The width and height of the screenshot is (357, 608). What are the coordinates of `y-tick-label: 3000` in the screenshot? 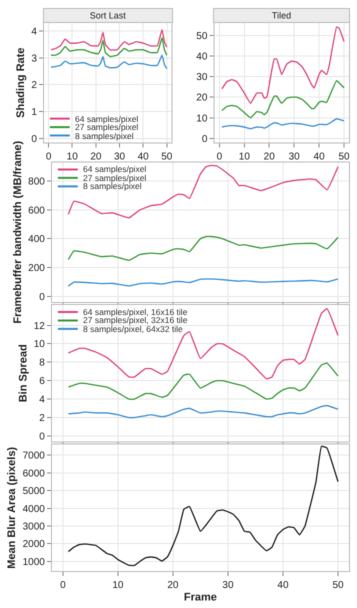 It's located at (34, 526).